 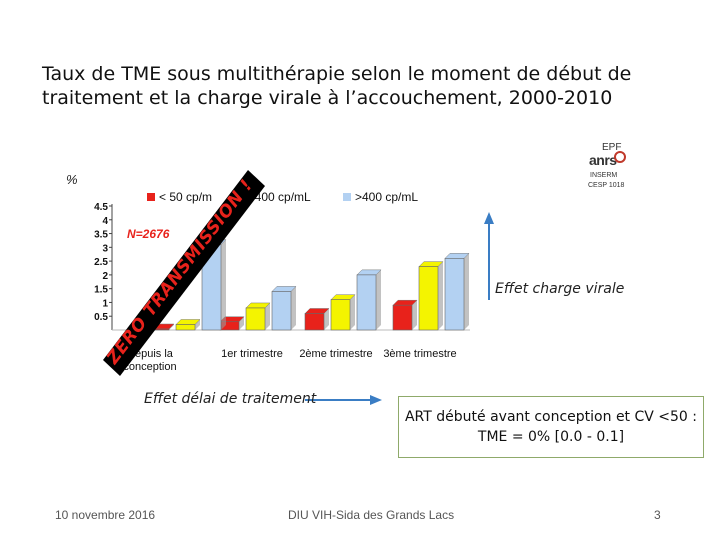 I want to click on effect-delai-label: Effet délai de traitement, so click(x=230, y=399).